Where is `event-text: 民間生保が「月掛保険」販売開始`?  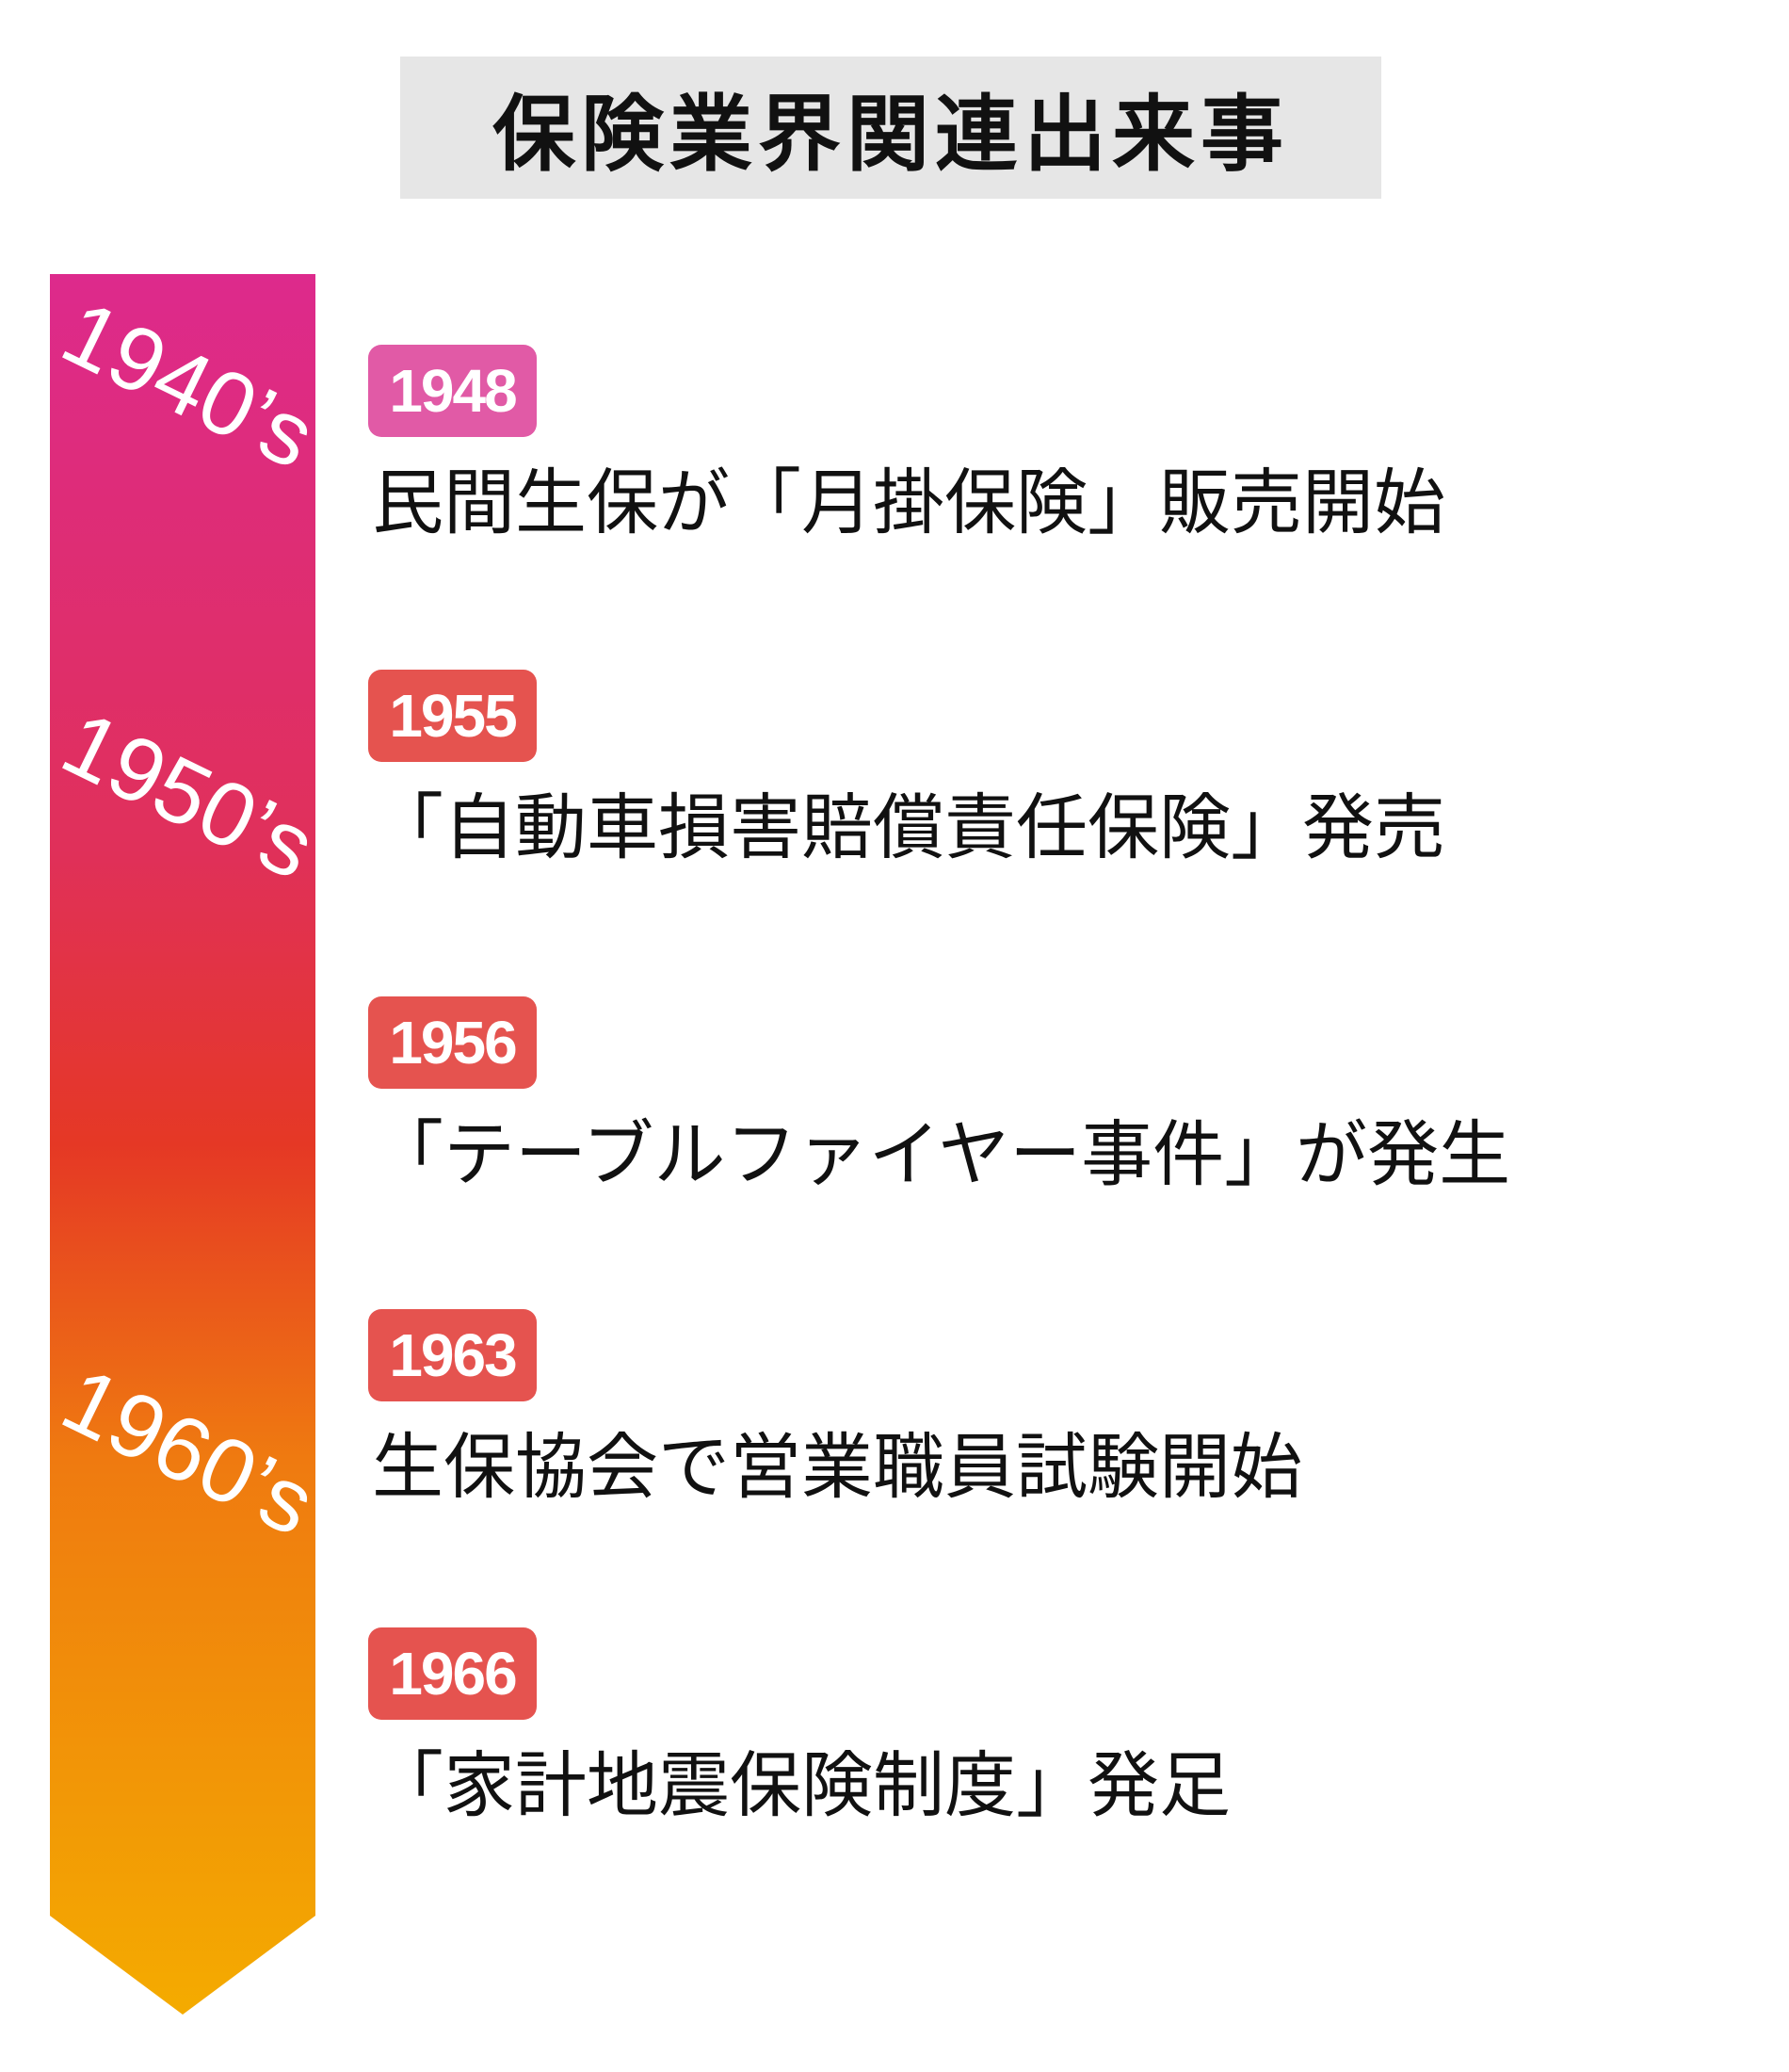 event-text: 民間生保が「月掛保険」販売開始 is located at coordinates (908, 503).